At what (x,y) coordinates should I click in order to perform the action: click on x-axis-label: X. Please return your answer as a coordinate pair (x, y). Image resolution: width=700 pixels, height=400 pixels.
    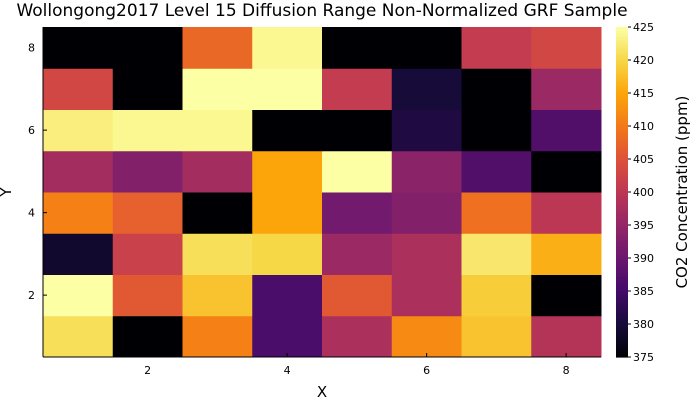
    Looking at the image, I should click on (322, 391).